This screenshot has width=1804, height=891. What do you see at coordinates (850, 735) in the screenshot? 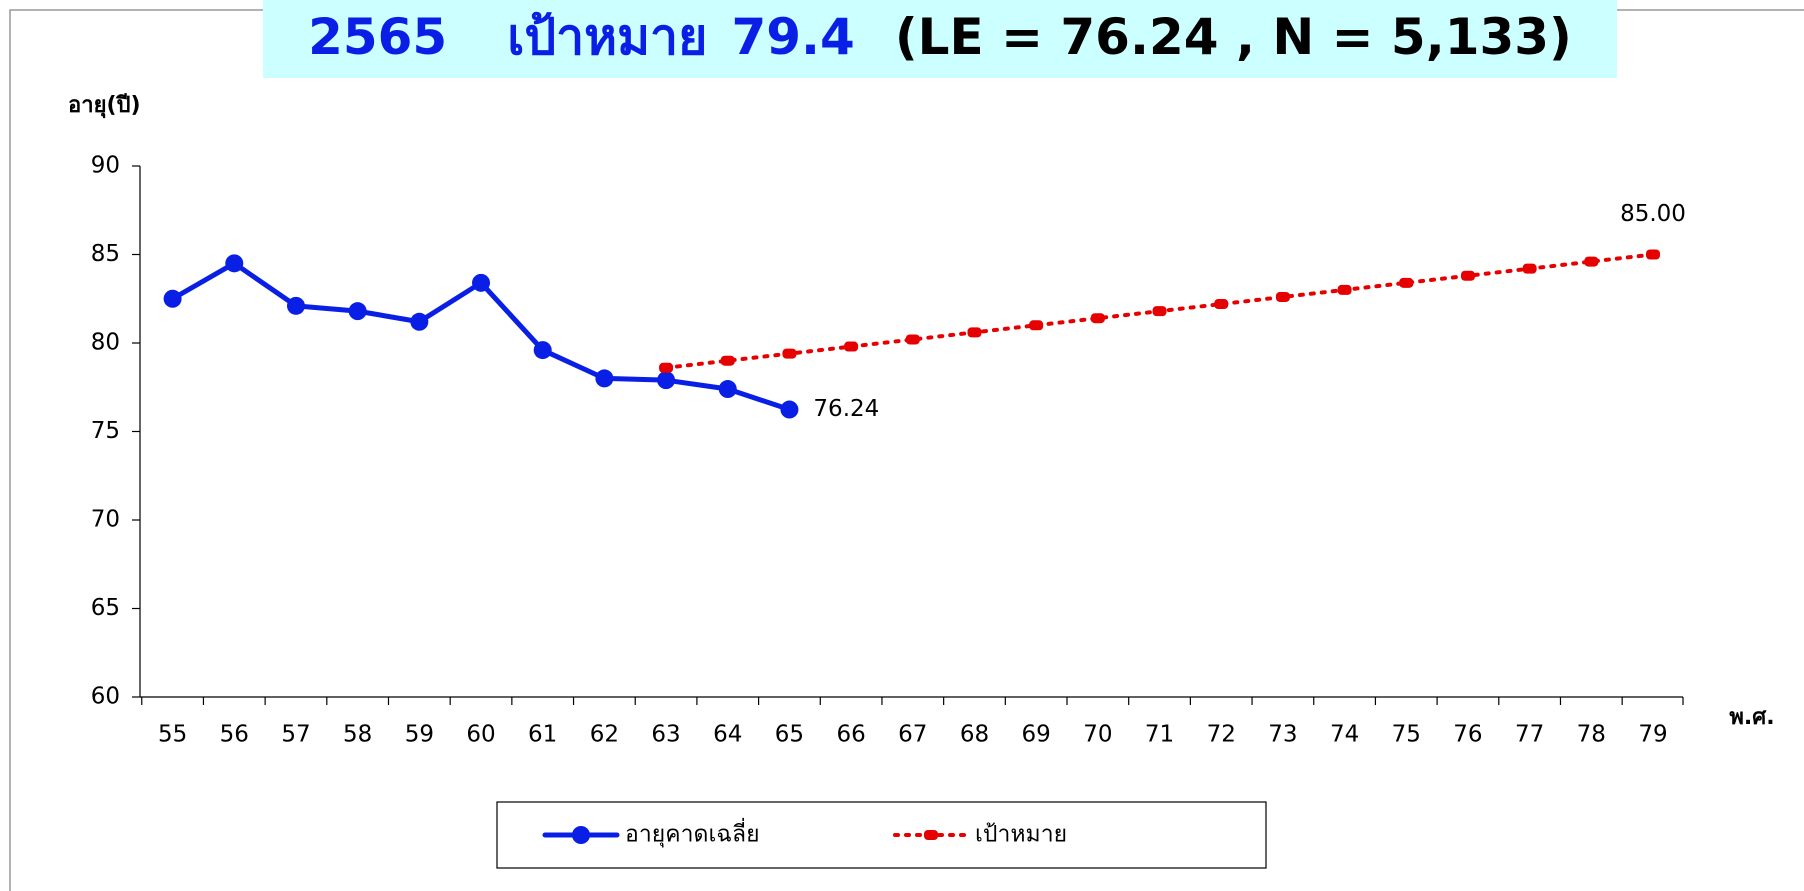
I see `x-tick-label: 66` at bounding box center [850, 735].